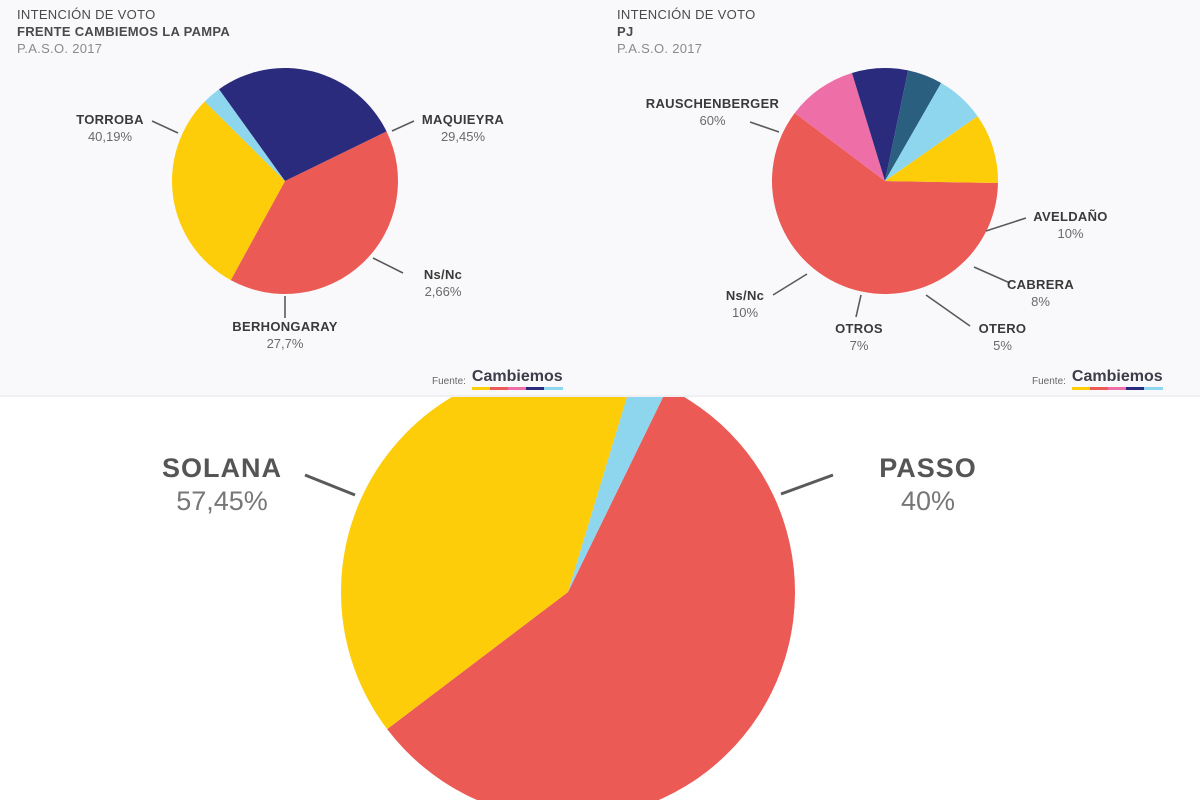 The width and height of the screenshot is (1200, 800). I want to click on slice-label-cabrera: CABRERA 8%, so click(1040, 293).